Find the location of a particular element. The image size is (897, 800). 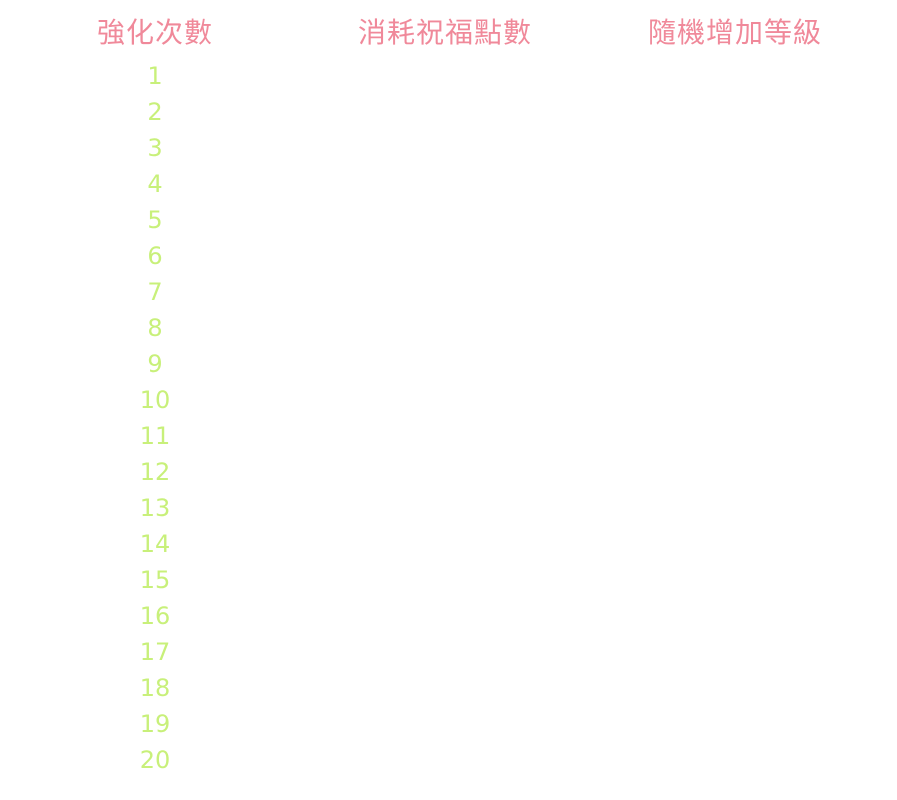

table-row: 12 is located at coordinates (448, 472).